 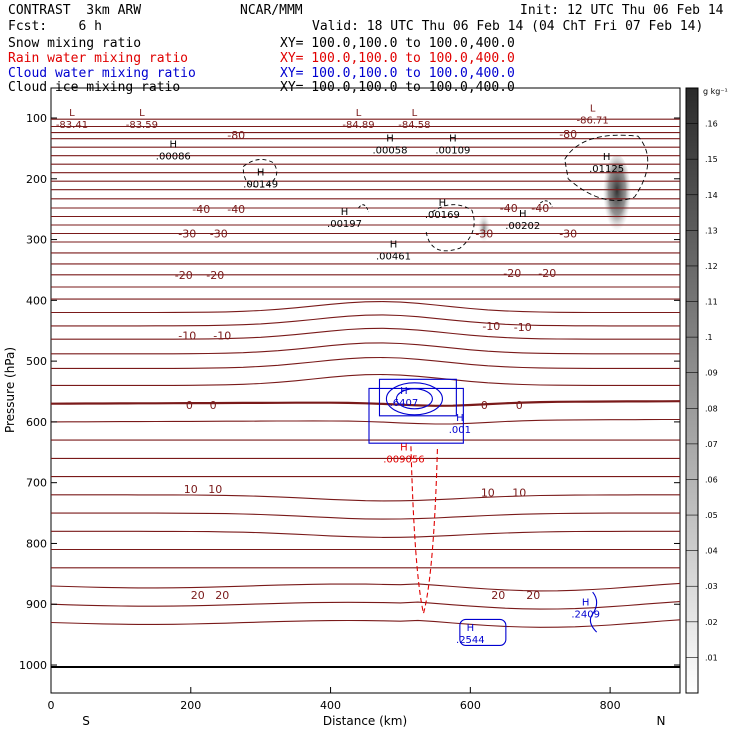 What do you see at coordinates (414, 125) in the screenshot?
I see `extremum-value: -84.58` at bounding box center [414, 125].